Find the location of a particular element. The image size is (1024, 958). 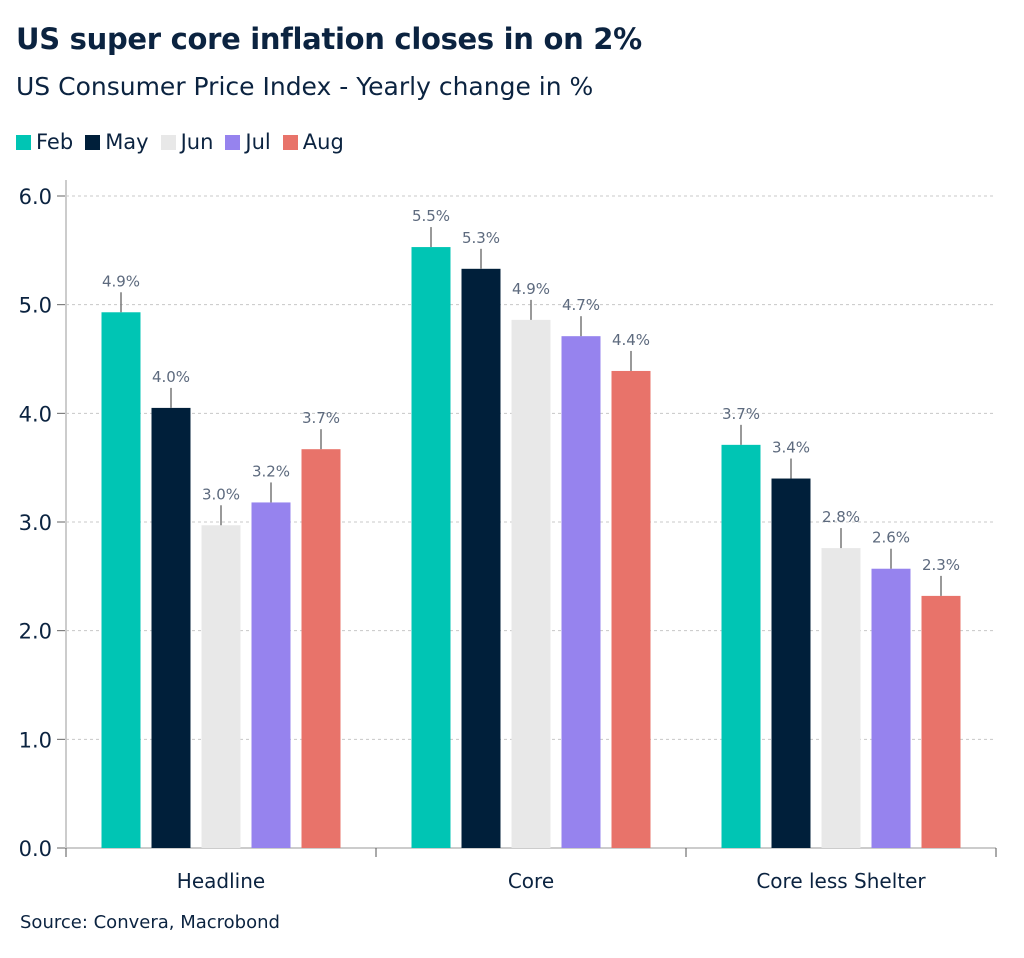

source-note: Source: Convera, Macrobond is located at coordinates (150, 922).